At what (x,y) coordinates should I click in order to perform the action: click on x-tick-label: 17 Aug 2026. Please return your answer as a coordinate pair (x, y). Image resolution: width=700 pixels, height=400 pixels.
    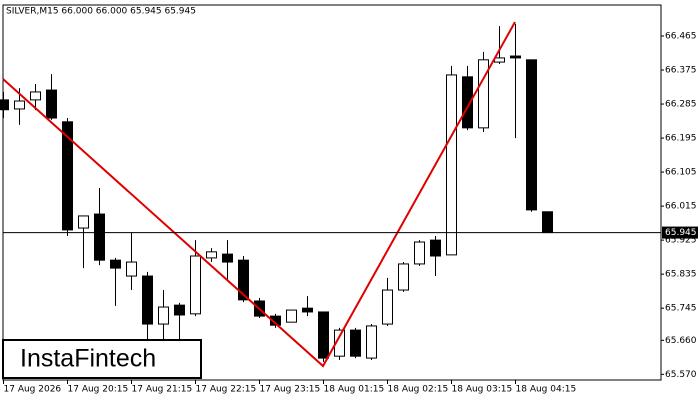
    Looking at the image, I should click on (33, 390).